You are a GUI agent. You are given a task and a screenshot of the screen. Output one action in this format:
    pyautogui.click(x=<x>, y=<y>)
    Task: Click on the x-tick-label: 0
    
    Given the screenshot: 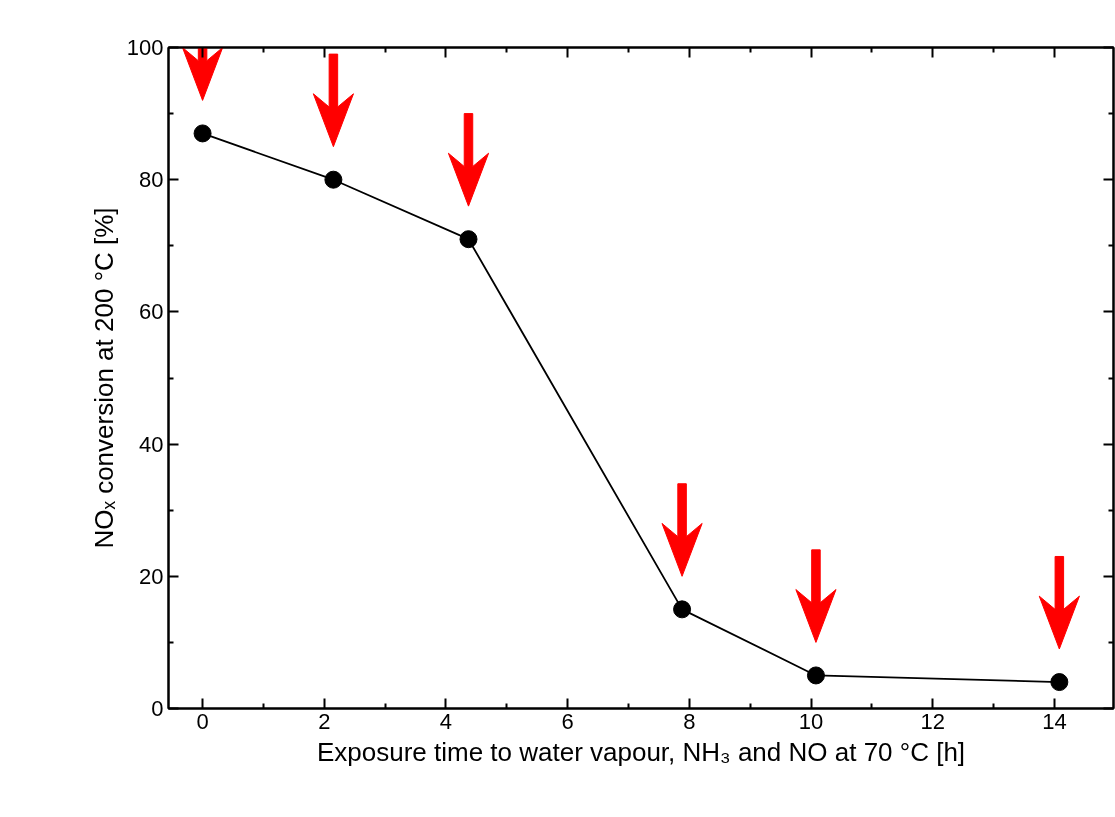 What is the action you would take?
    pyautogui.click(x=202, y=721)
    